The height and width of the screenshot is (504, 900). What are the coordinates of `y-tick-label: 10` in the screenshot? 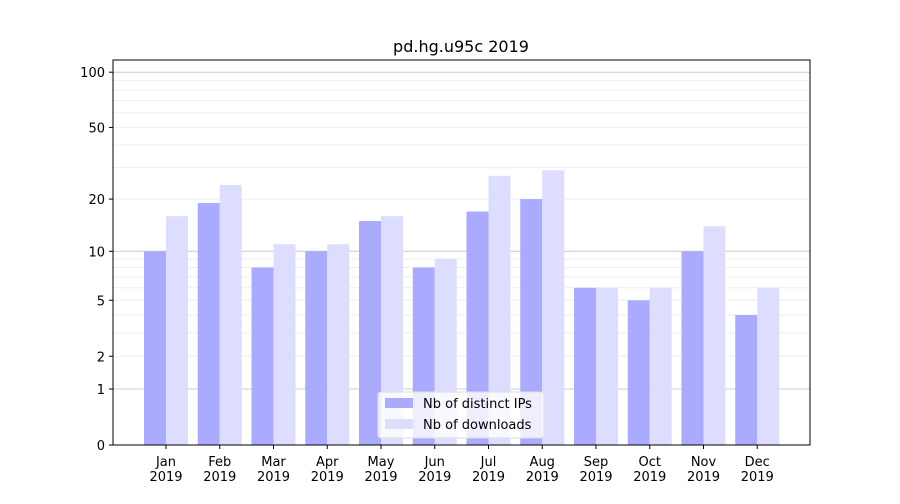 It's located at (96, 252).